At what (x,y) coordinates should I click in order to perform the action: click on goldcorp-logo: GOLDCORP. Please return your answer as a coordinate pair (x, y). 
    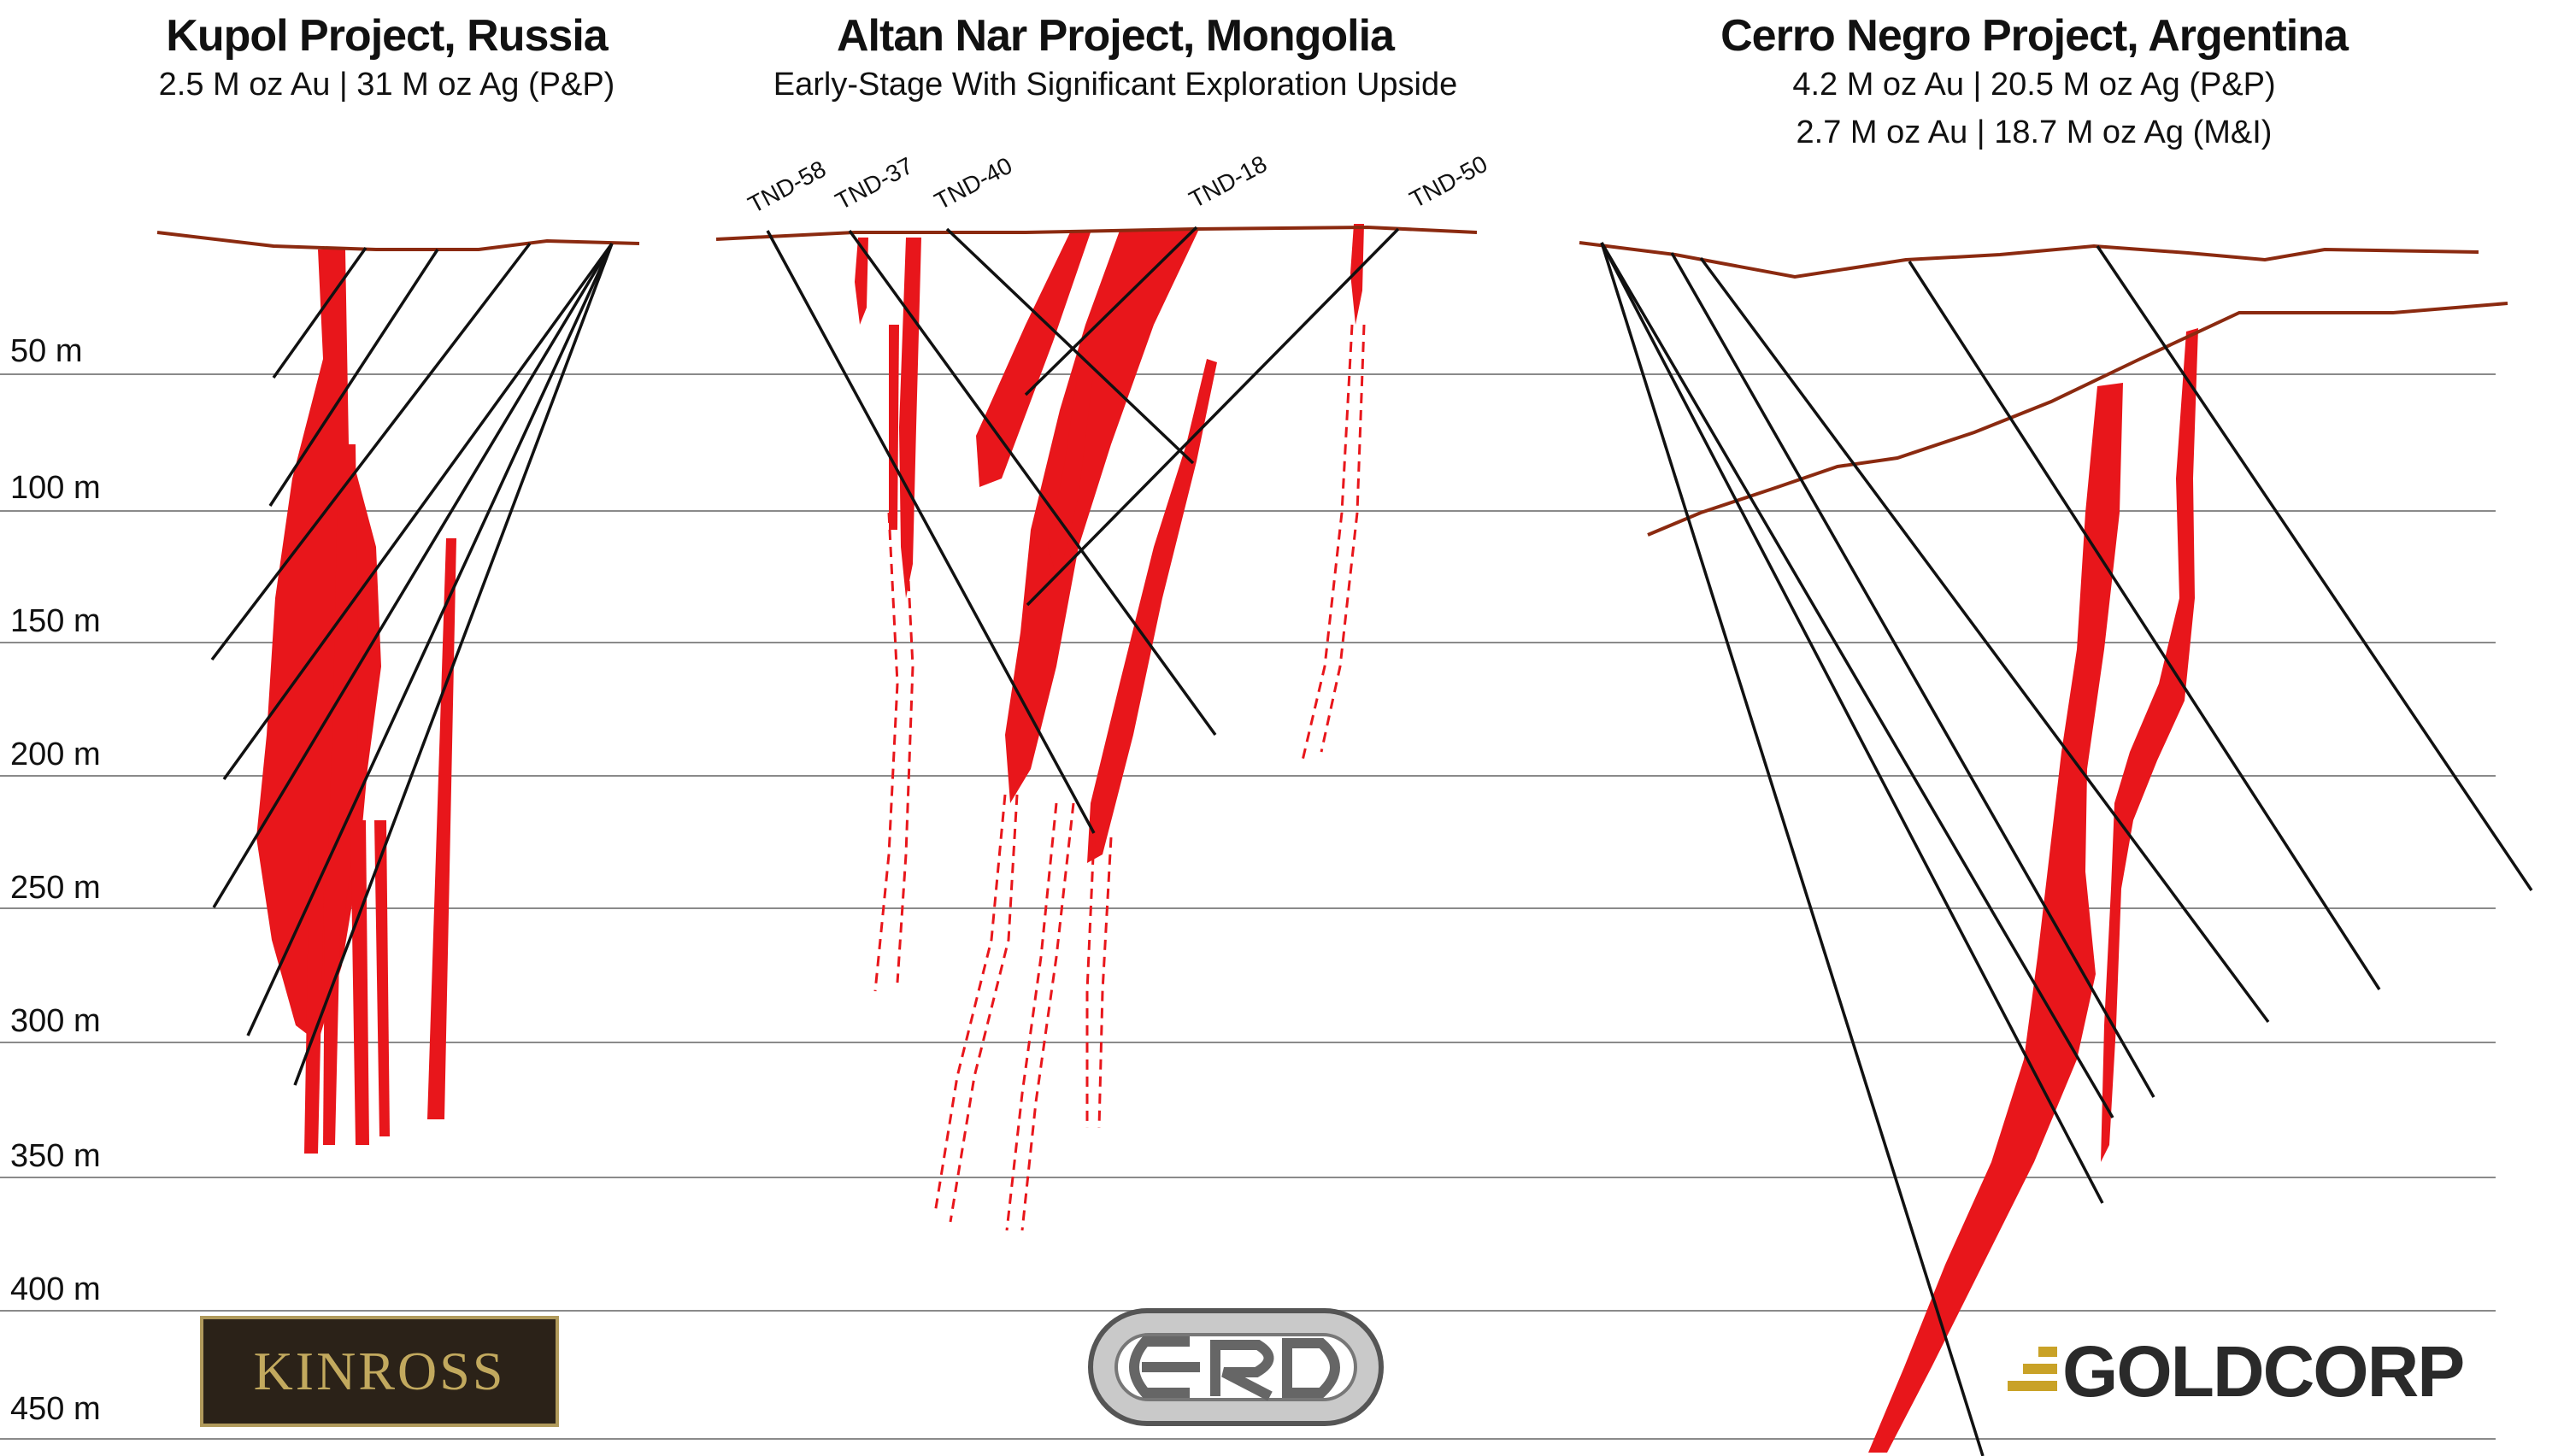
    Looking at the image, I should click on (2234, 1371).